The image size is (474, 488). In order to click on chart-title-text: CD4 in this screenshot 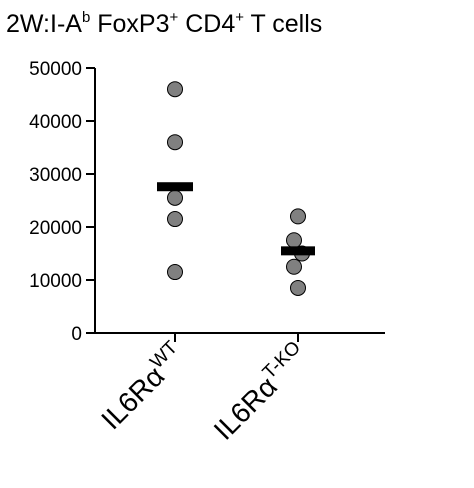, I will do `click(206, 24)`.